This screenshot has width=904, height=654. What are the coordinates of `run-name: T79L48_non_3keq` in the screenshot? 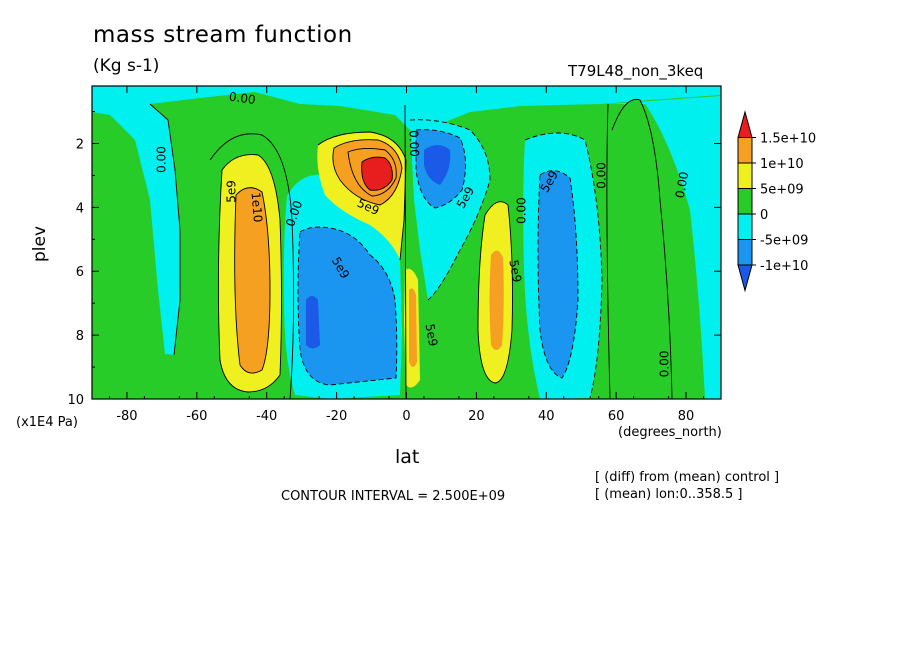 It's located at (636, 71).